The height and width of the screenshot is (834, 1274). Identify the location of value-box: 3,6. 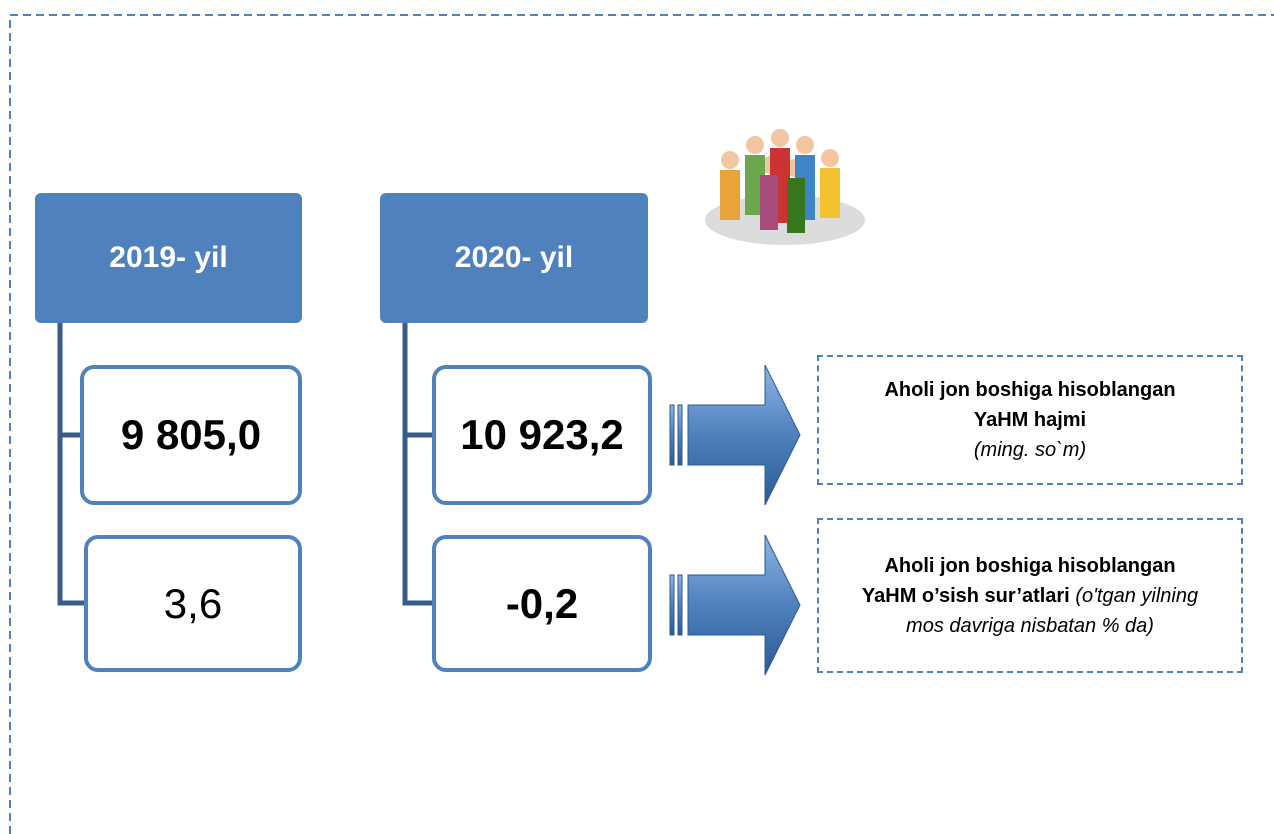
(193, 603).